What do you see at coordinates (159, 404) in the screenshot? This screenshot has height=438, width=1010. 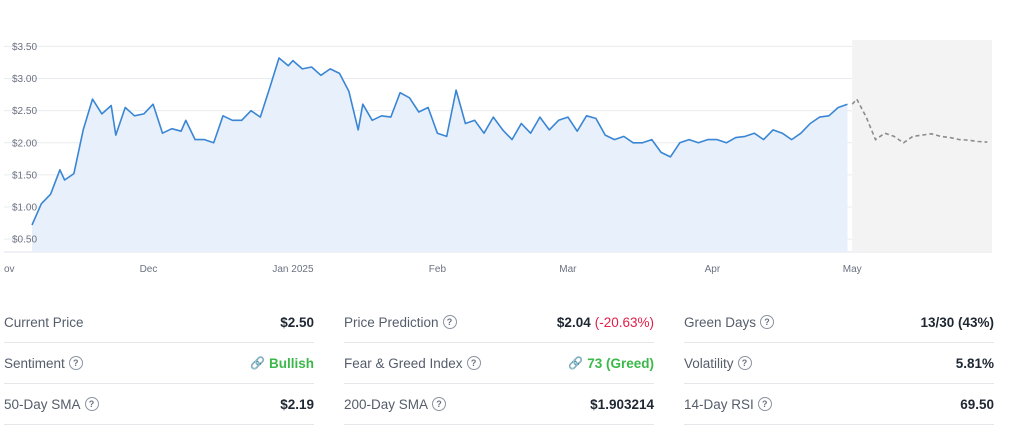 I see `sma50-row: 50-Day SMA? $2.19` at bounding box center [159, 404].